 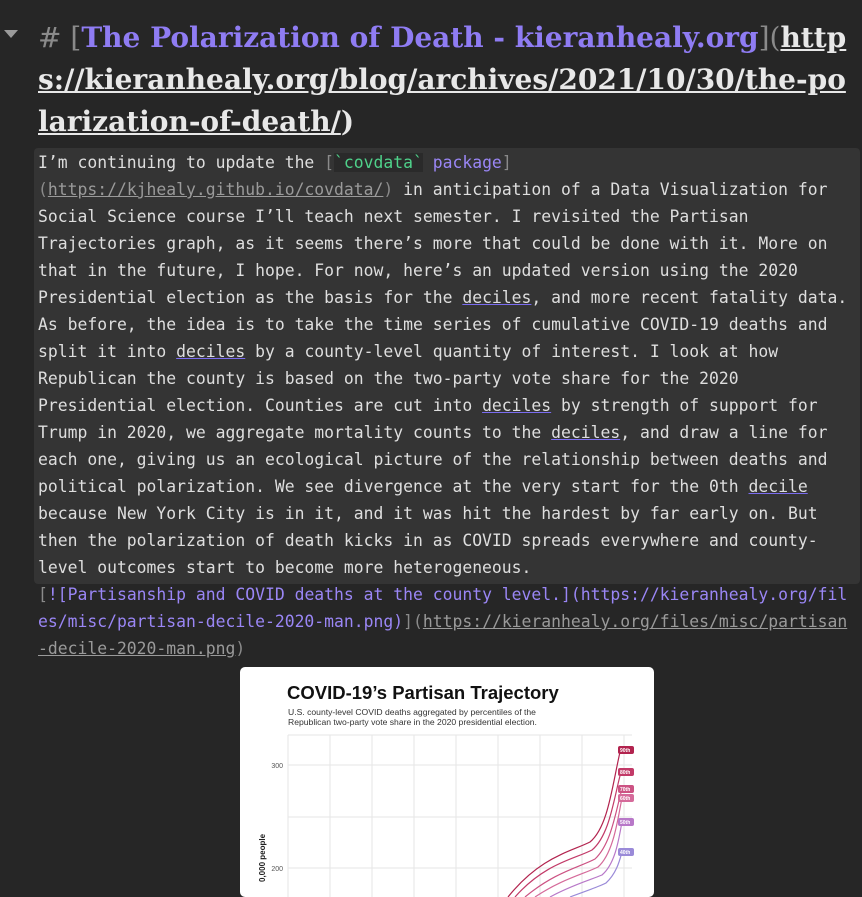 What do you see at coordinates (347, 121) in the screenshot?
I see `plain-text: )` at bounding box center [347, 121].